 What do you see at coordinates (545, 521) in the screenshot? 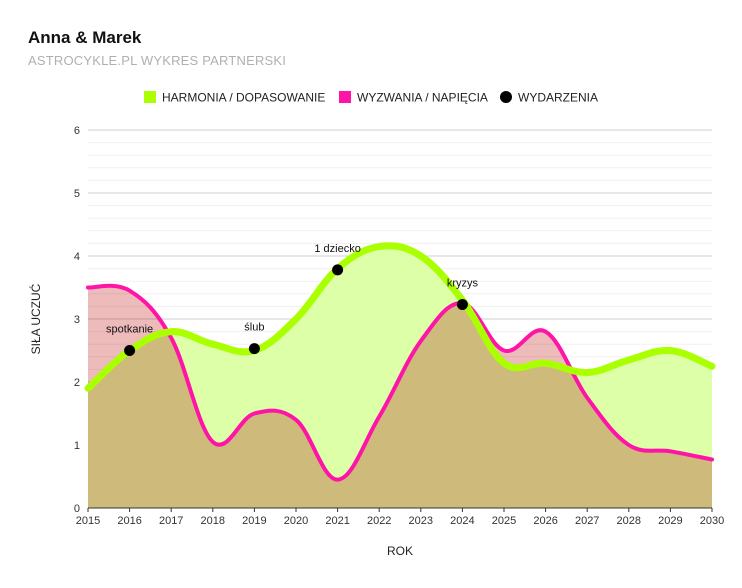
I see `x-tick-label: 2026` at bounding box center [545, 521].